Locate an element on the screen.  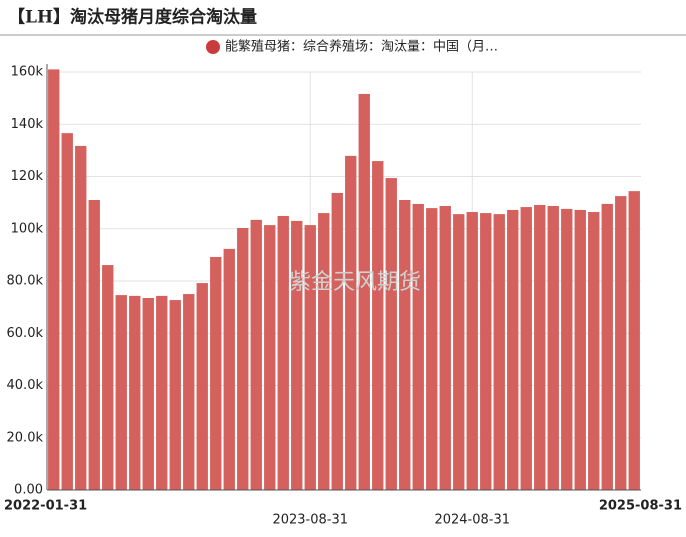
y-tick-label: 100k is located at coordinates (27, 228).